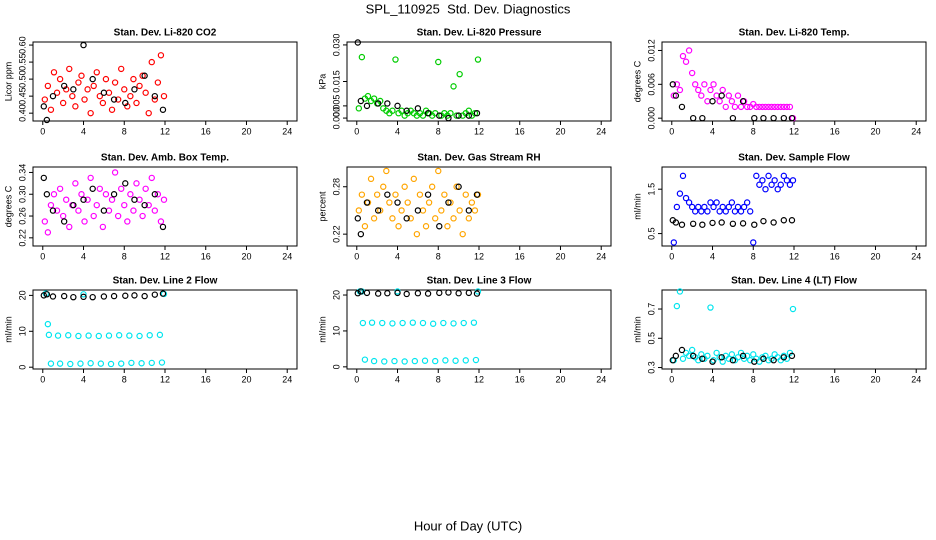 This screenshot has width=936, height=540. Describe the element at coordinates (651, 189) in the screenshot. I see `y-tick-label: 1.5` at that location.